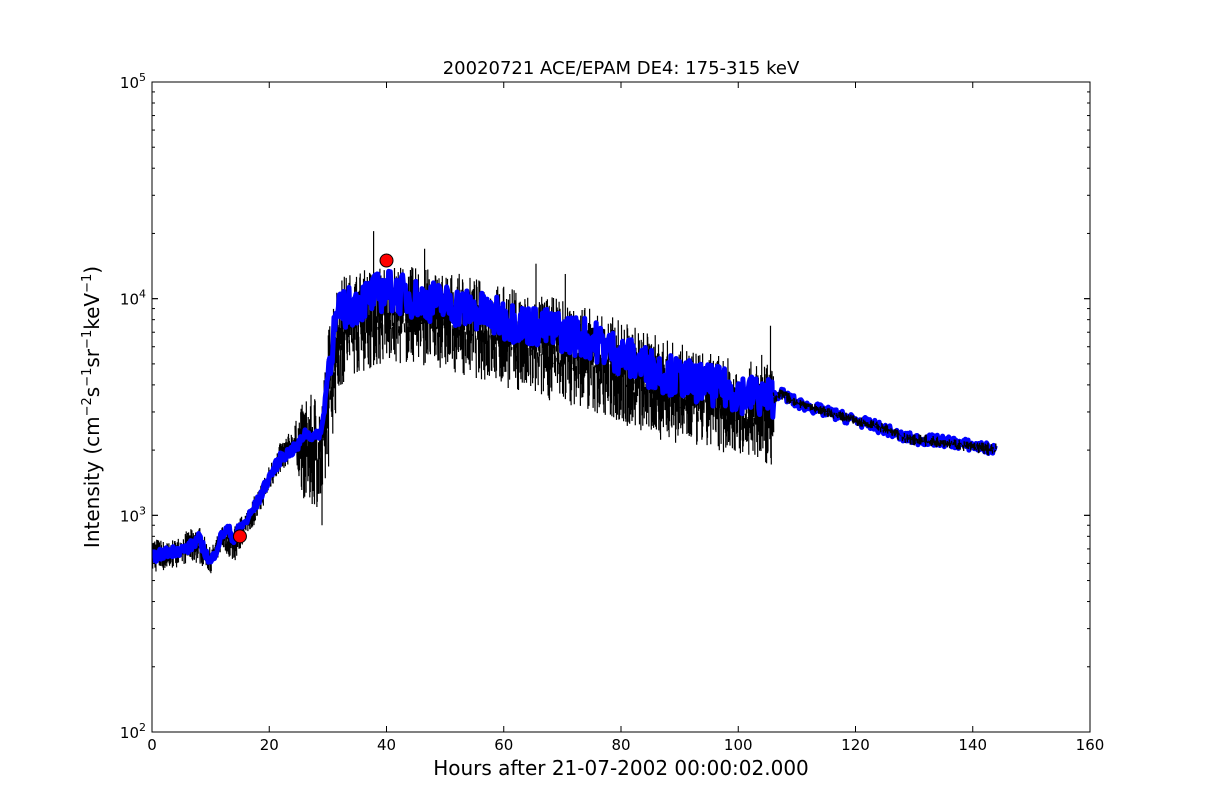 This screenshot has width=1212, height=812. Describe the element at coordinates (884, 422) in the screenshot. I see `series-2-envelope` at that location.